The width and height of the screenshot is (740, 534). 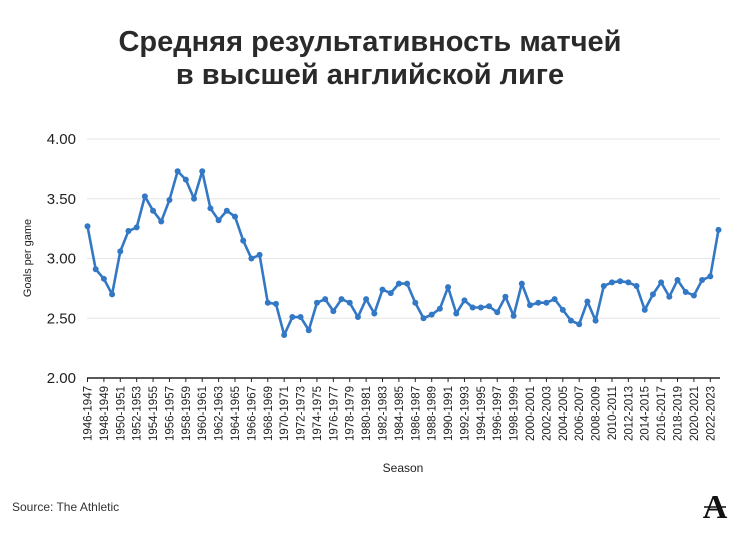 I want to click on x-tick-label: 2012-2013, so click(x=629, y=413).